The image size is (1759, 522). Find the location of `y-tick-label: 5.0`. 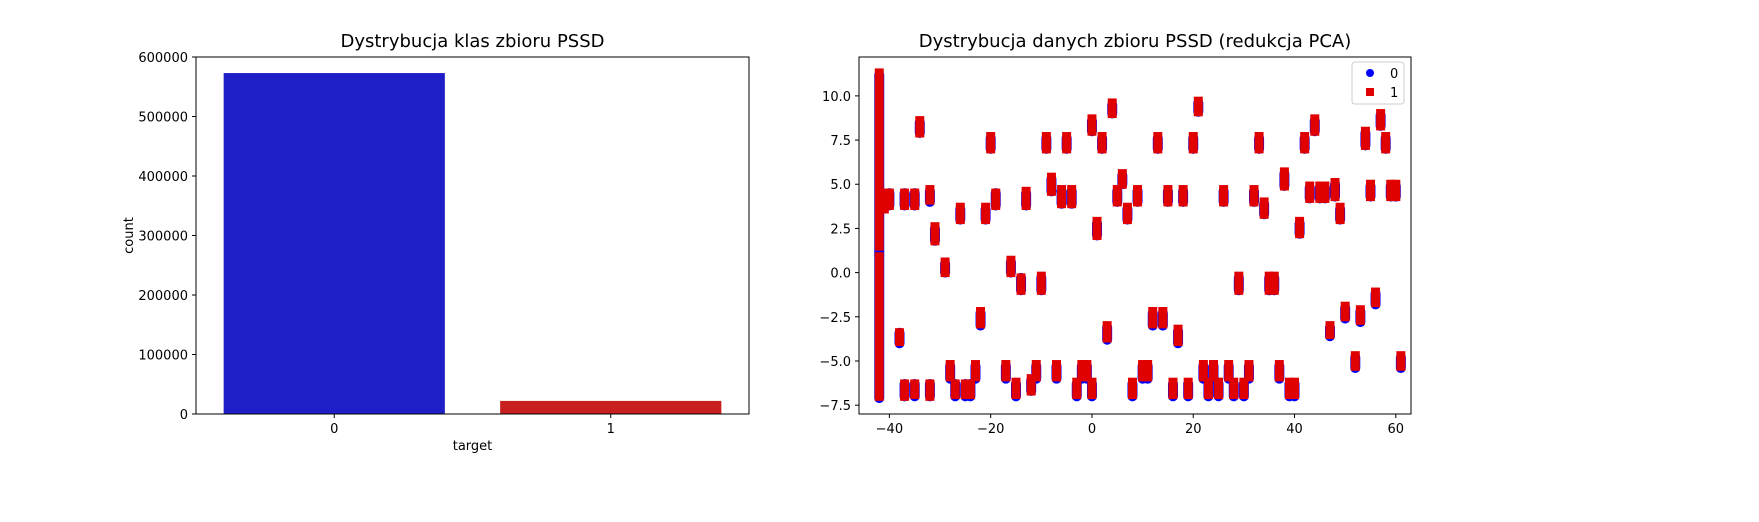

y-tick-label: 5.0 is located at coordinates (840, 185).